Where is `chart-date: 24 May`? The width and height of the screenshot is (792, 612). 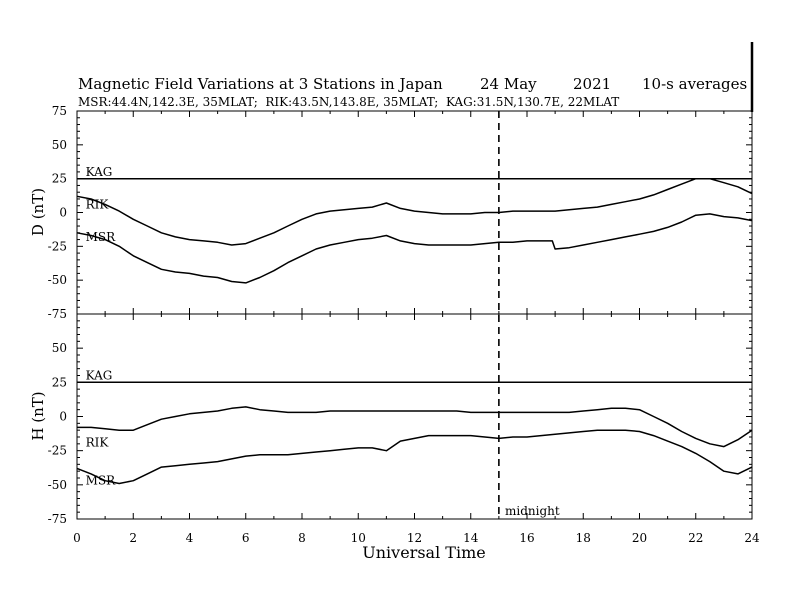 chart-date: 24 May is located at coordinates (508, 84).